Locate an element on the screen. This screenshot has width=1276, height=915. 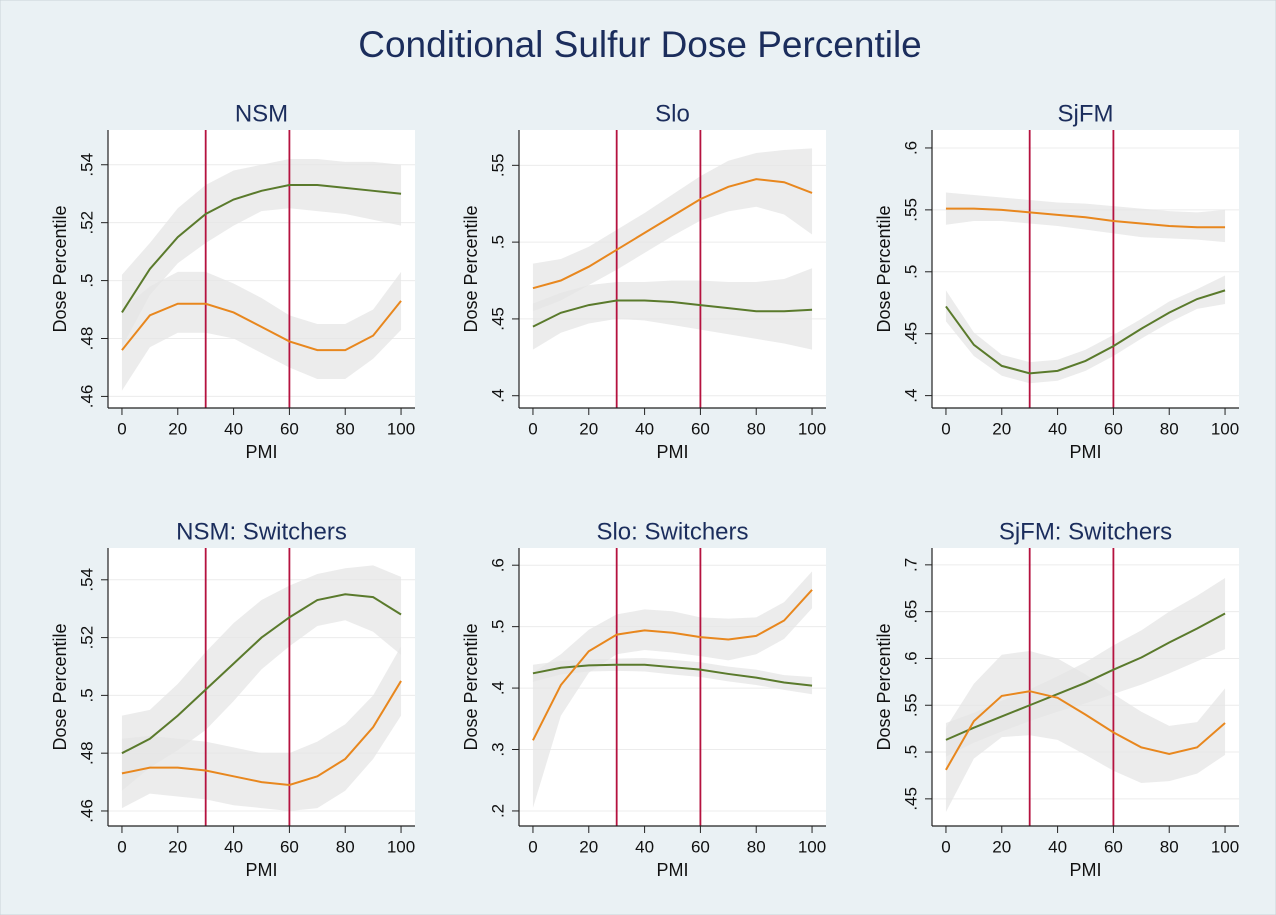
panel-title: Slo is located at coordinates (672, 113).